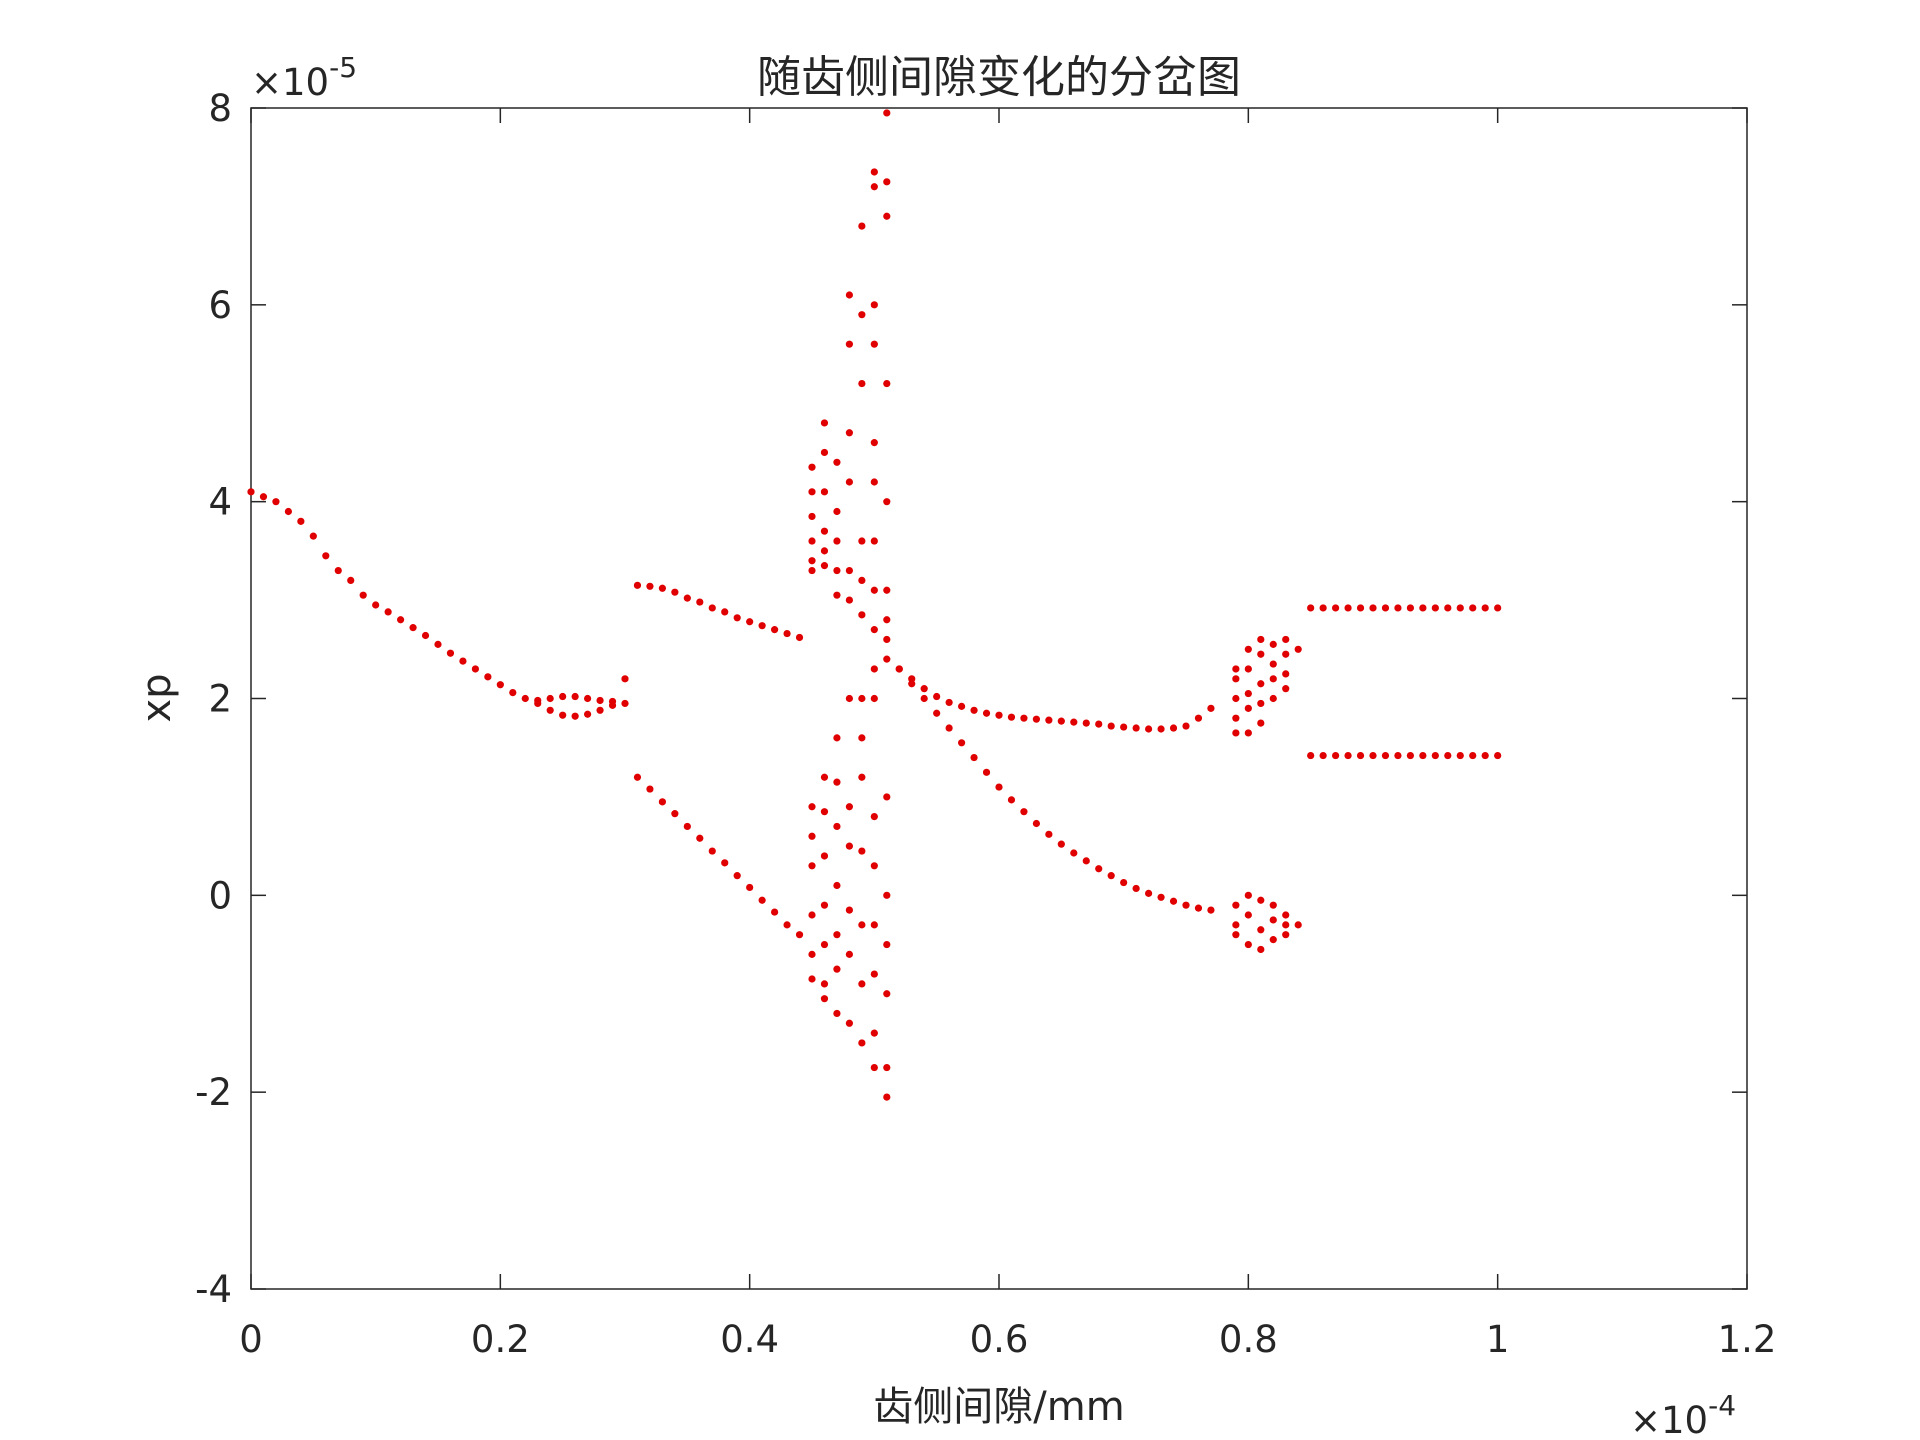 Image resolution: width=1920 pixels, height=1440 pixels. I want to click on x-tick-label: 1, so click(1498, 1339).